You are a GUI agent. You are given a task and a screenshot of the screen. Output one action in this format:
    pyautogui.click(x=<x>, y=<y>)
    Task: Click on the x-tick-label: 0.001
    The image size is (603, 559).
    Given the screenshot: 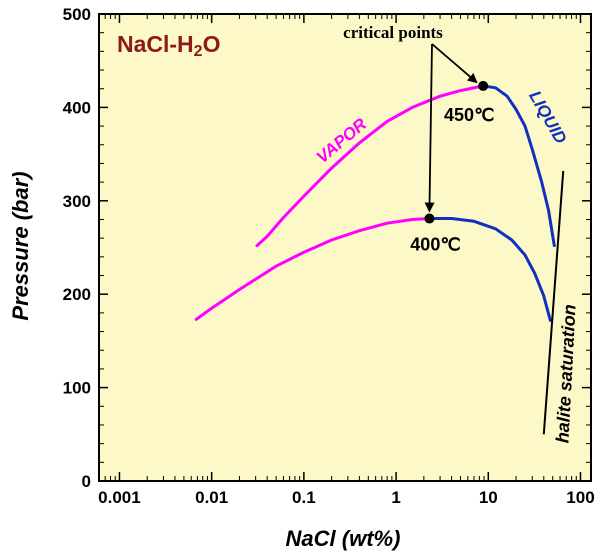 What is the action you would take?
    pyautogui.click(x=119, y=497)
    